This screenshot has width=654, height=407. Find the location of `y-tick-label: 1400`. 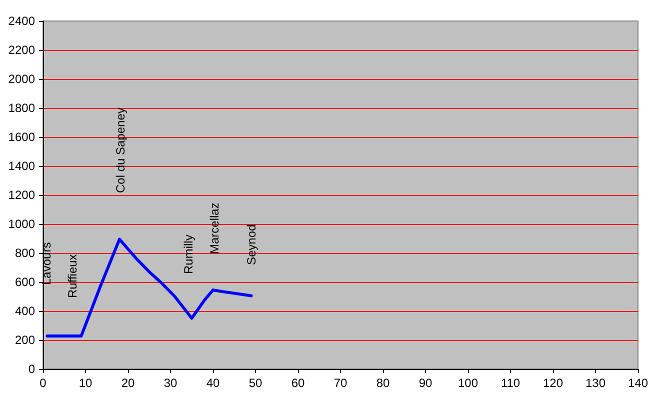

y-tick-label: 1400 is located at coordinates (22, 166).